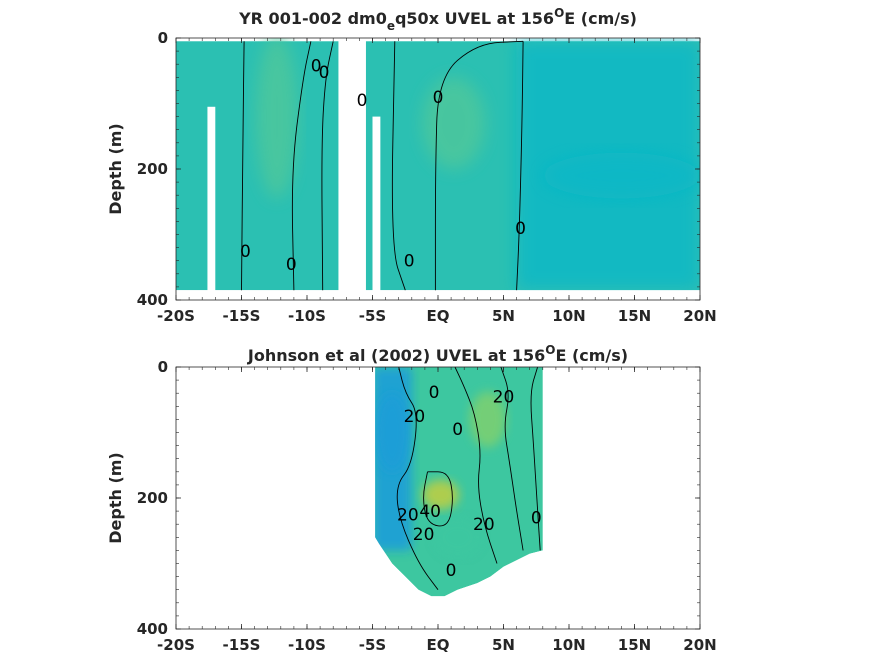  I want to click on chart-bottom-field, so click(459, 482).